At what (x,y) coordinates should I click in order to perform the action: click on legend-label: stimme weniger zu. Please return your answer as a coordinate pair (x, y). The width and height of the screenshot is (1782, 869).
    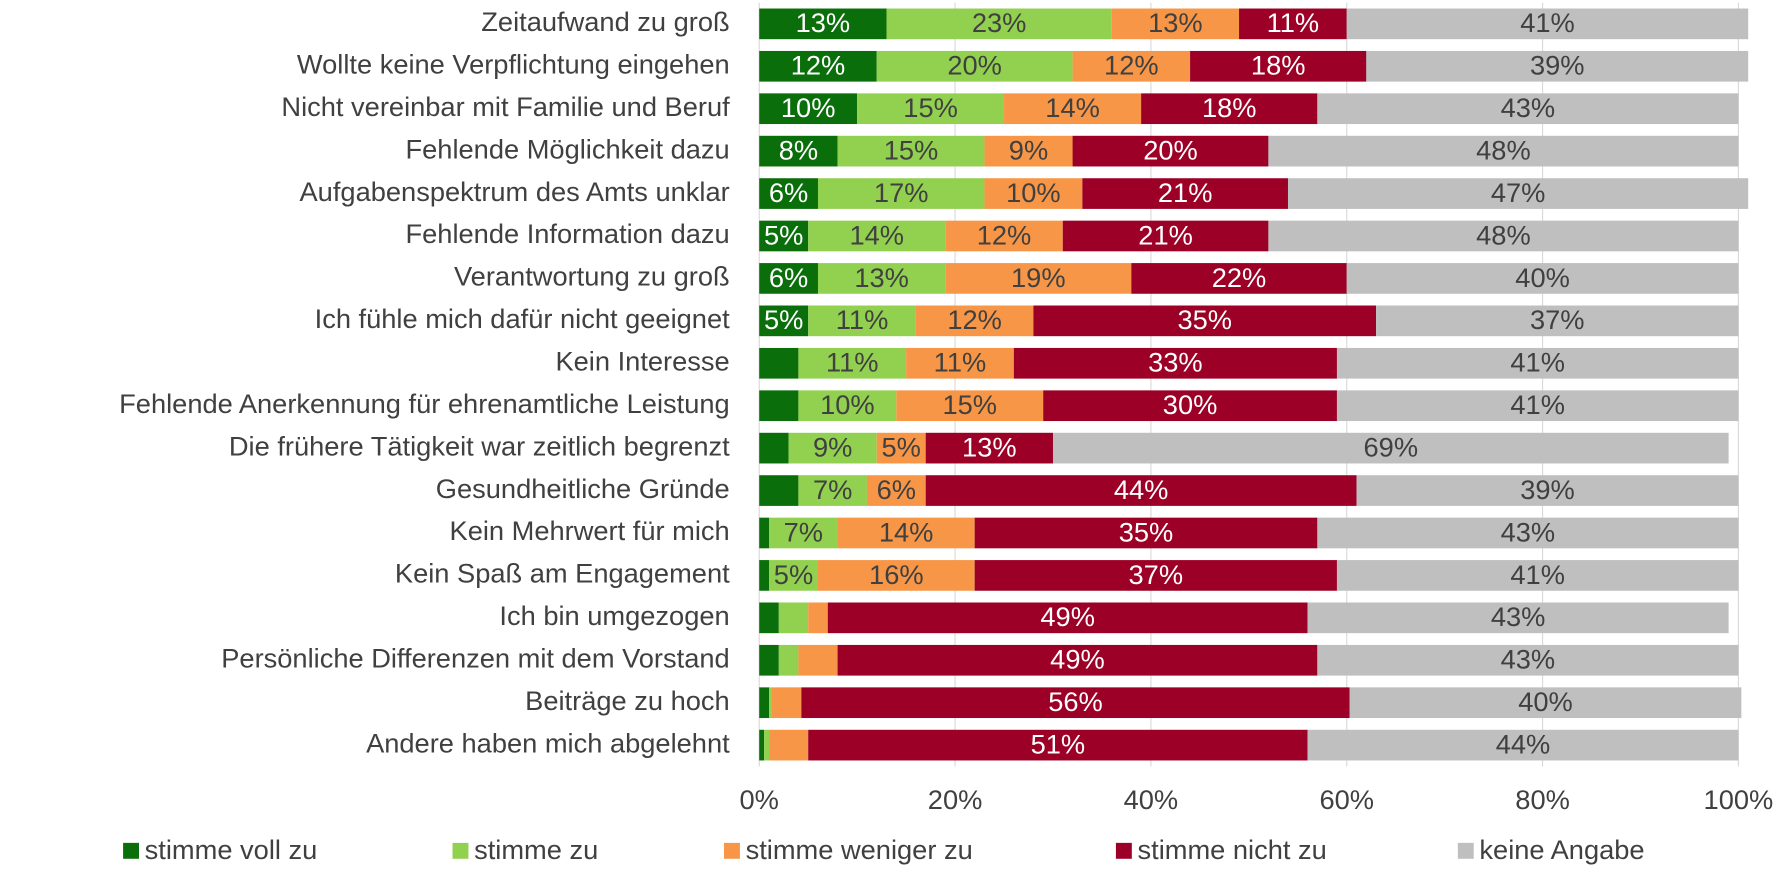
    Looking at the image, I should click on (859, 849).